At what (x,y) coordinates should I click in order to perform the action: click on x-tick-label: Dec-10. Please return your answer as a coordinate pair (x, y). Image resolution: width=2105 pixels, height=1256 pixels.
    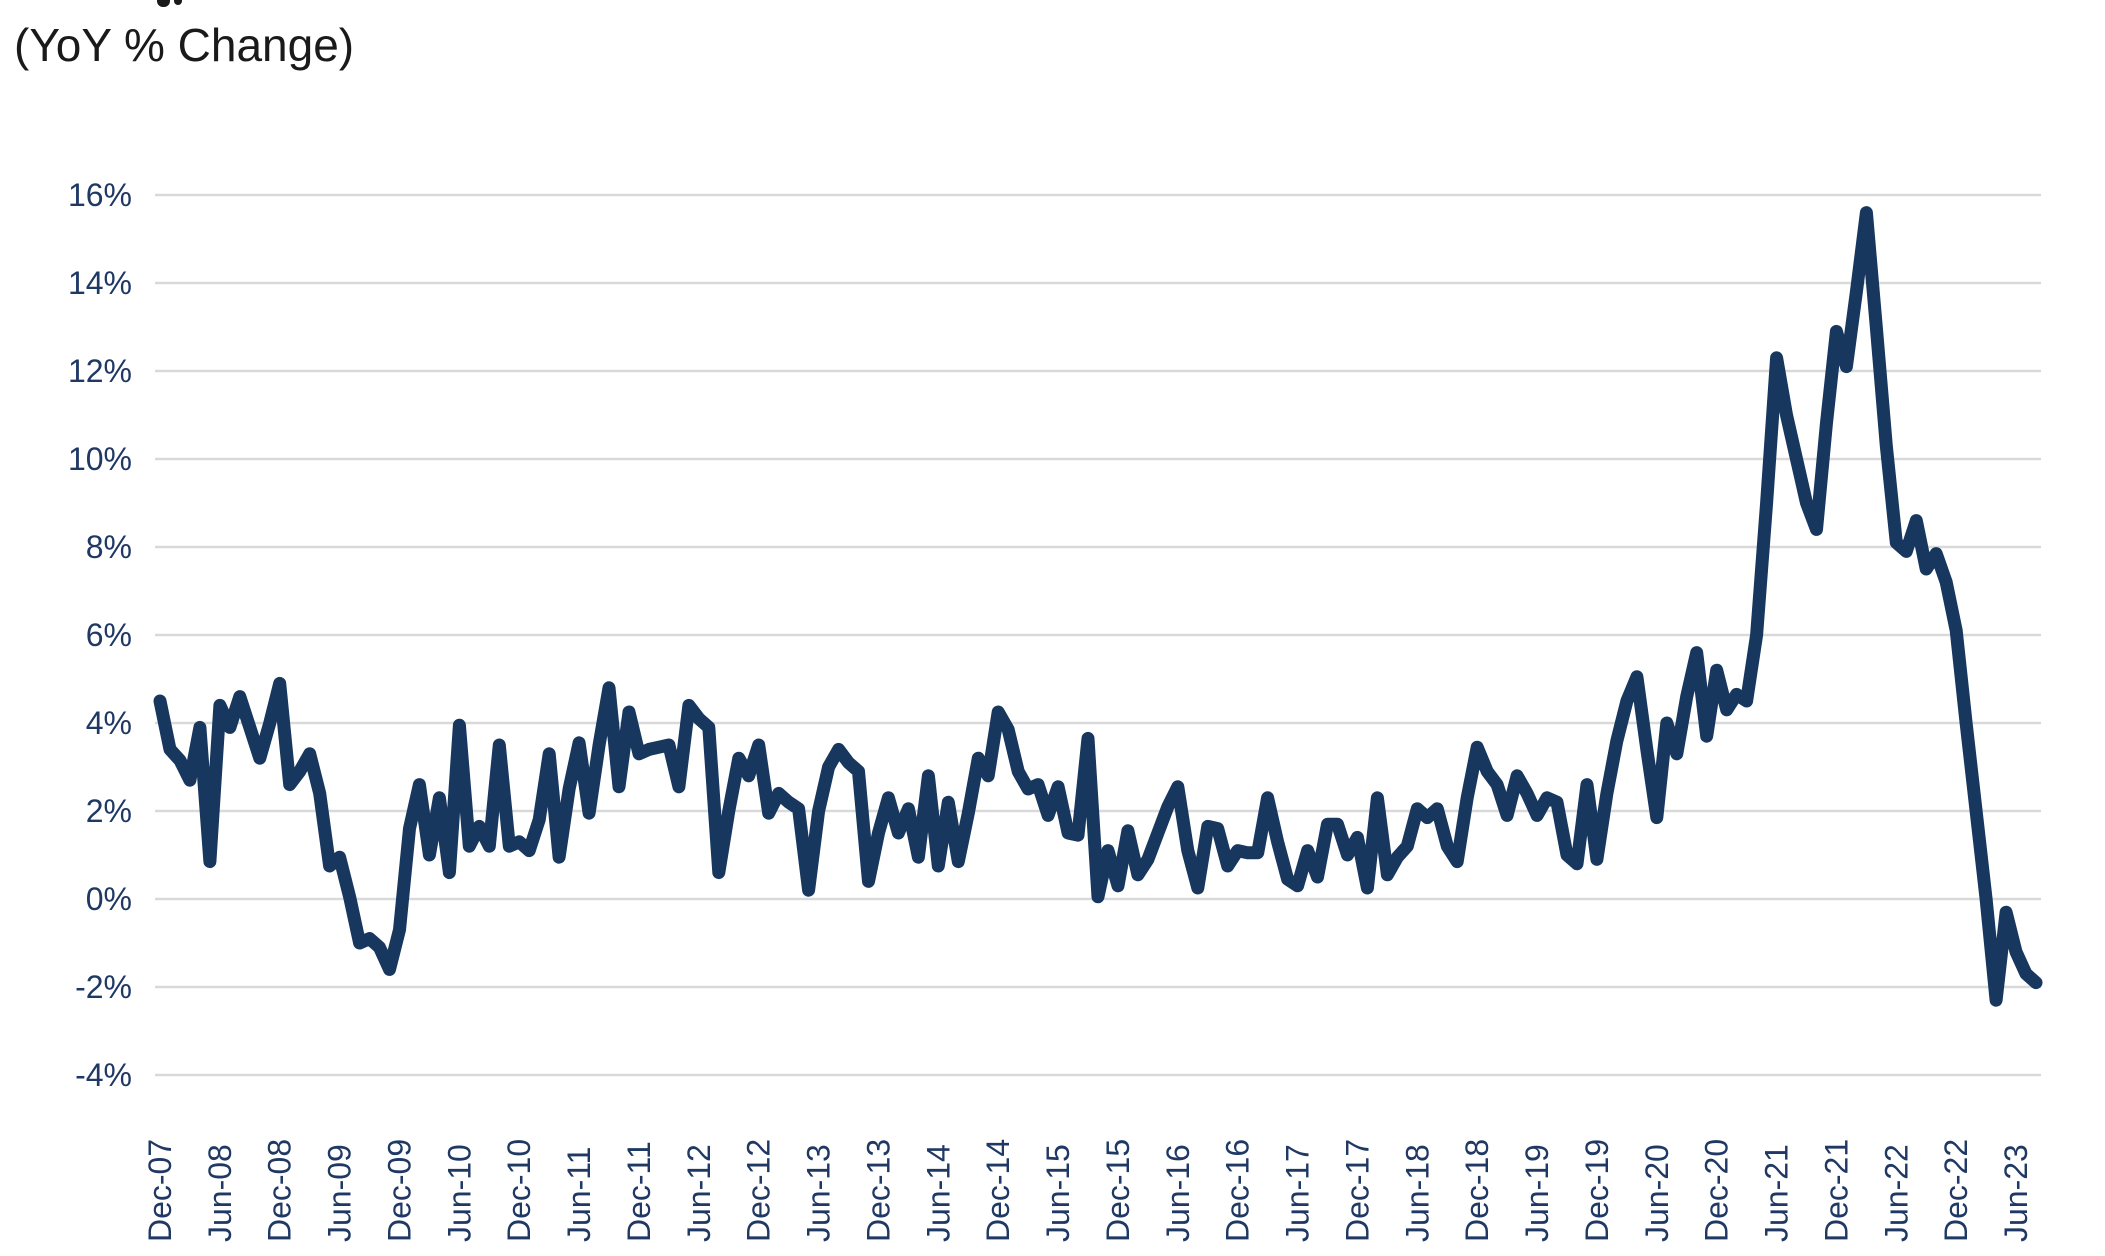
    Looking at the image, I should click on (519, 1190).